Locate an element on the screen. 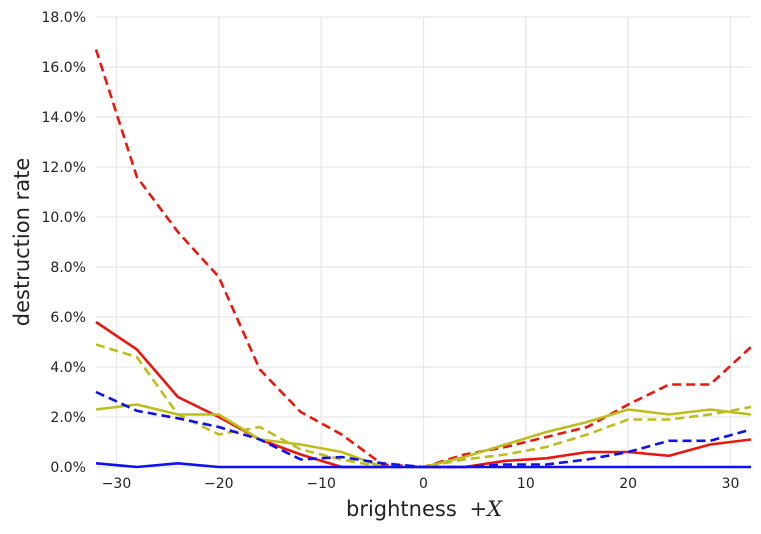 The height and width of the screenshot is (534, 761). y-tick-label: 8.0% is located at coordinates (68, 268).